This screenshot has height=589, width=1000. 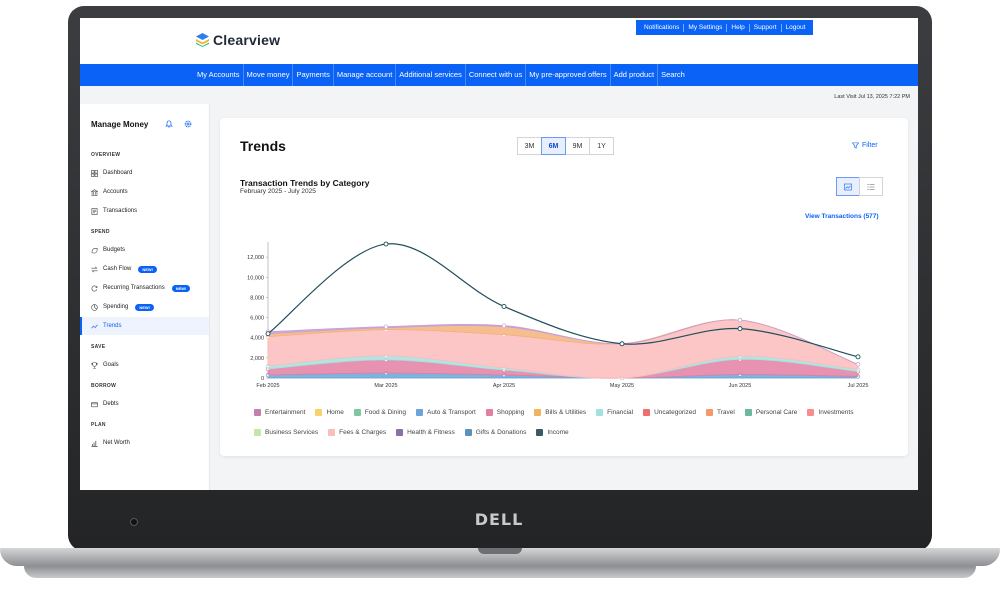 What do you see at coordinates (830, 412) in the screenshot?
I see `legend-item: Investments` at bounding box center [830, 412].